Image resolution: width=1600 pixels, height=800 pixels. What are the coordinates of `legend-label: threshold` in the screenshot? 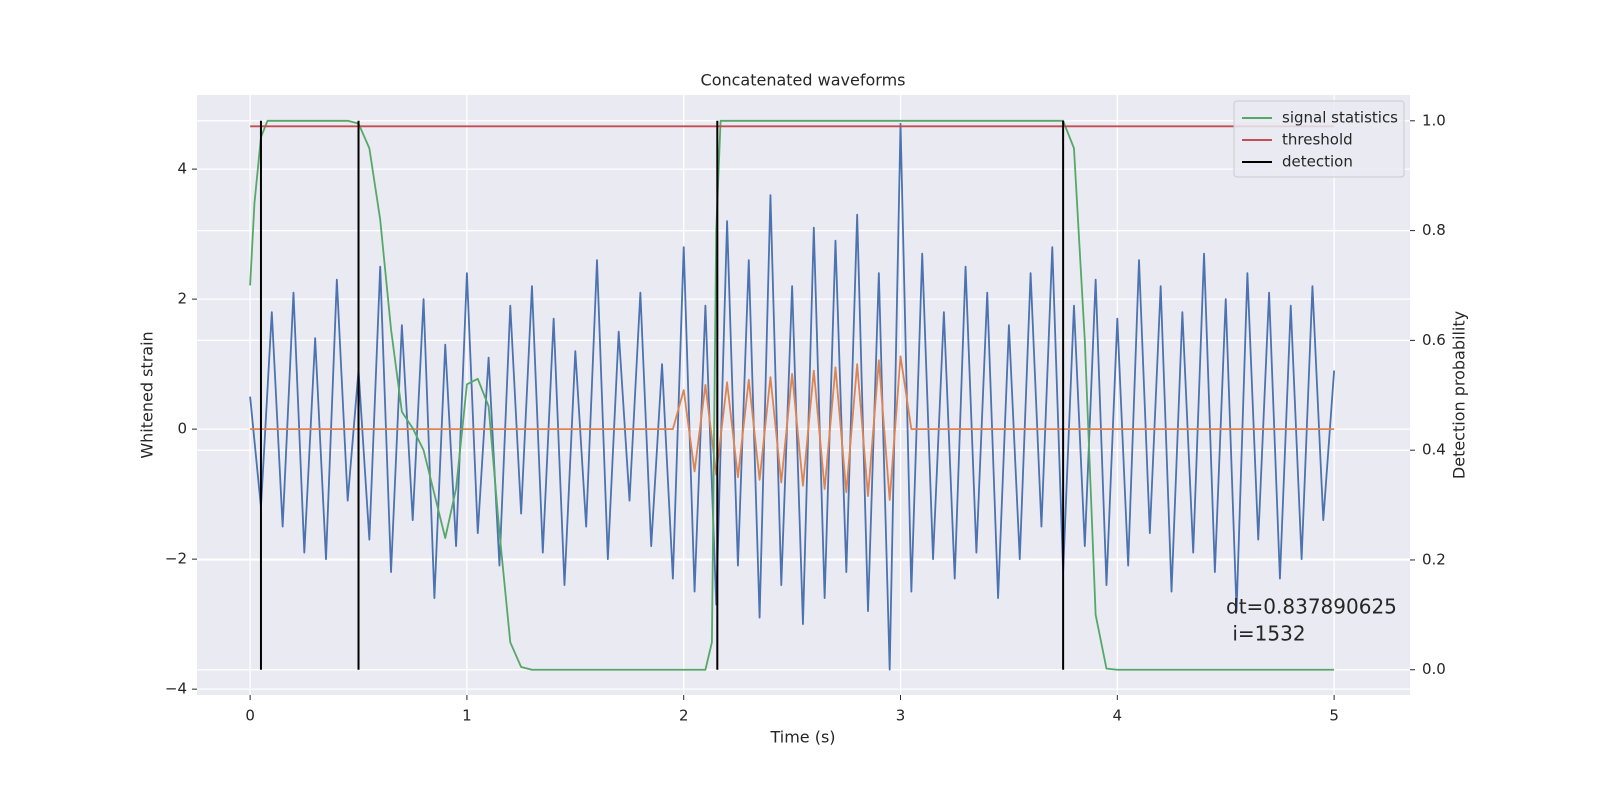 It's located at (1317, 140).